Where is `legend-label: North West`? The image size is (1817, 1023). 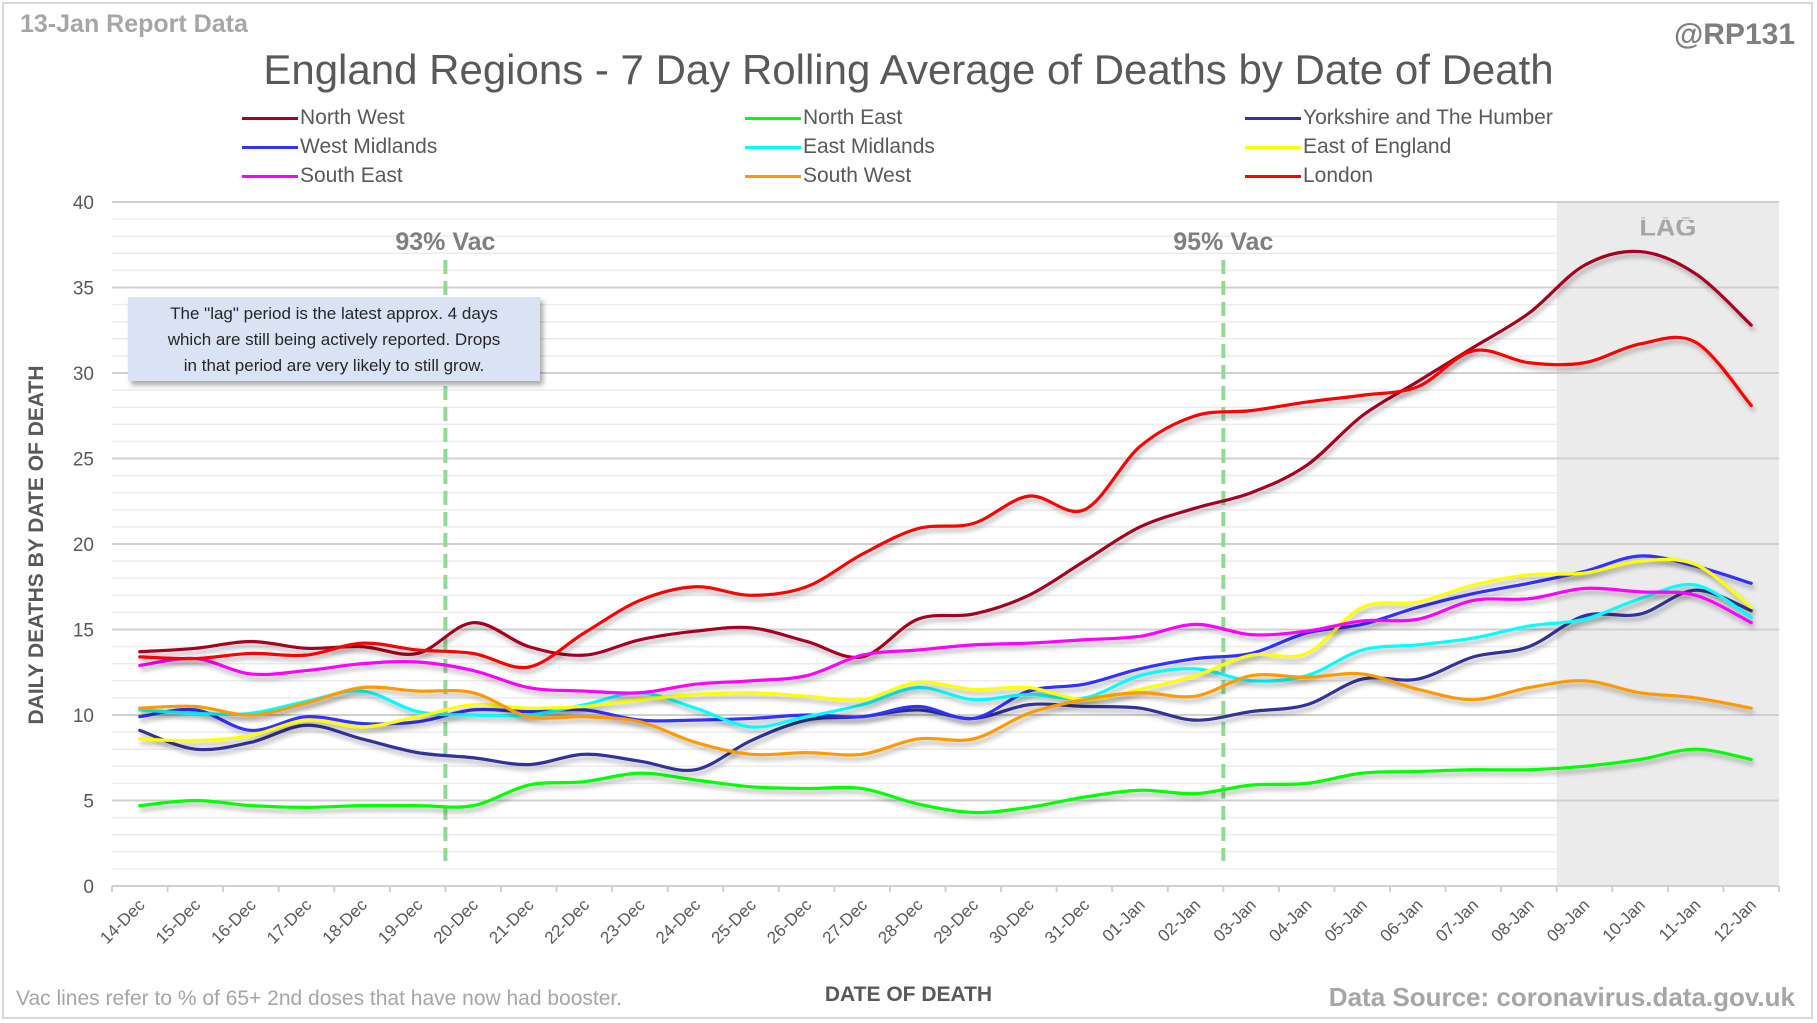
legend-label: North West is located at coordinates (352, 117).